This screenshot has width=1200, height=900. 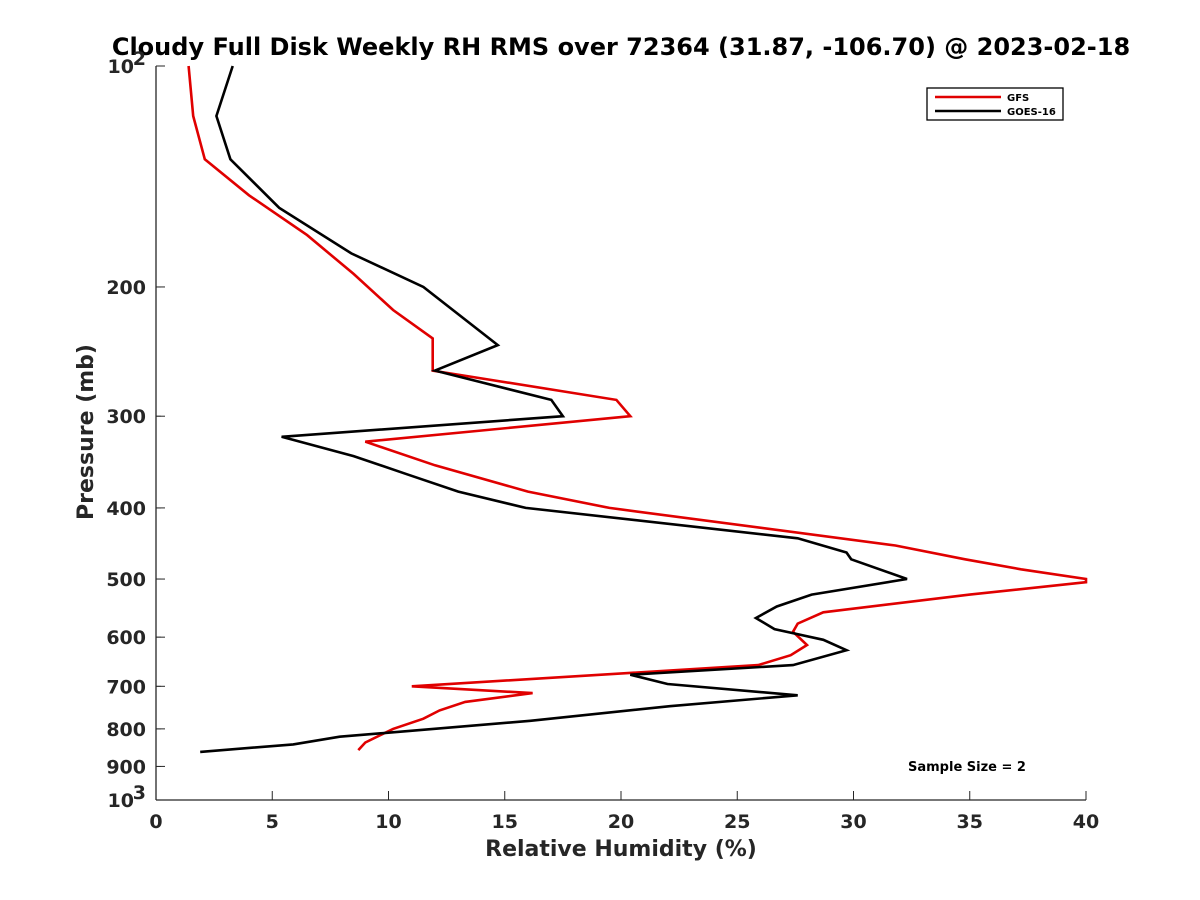 What do you see at coordinates (272, 822) in the screenshot?
I see `x-tick-label: 5` at bounding box center [272, 822].